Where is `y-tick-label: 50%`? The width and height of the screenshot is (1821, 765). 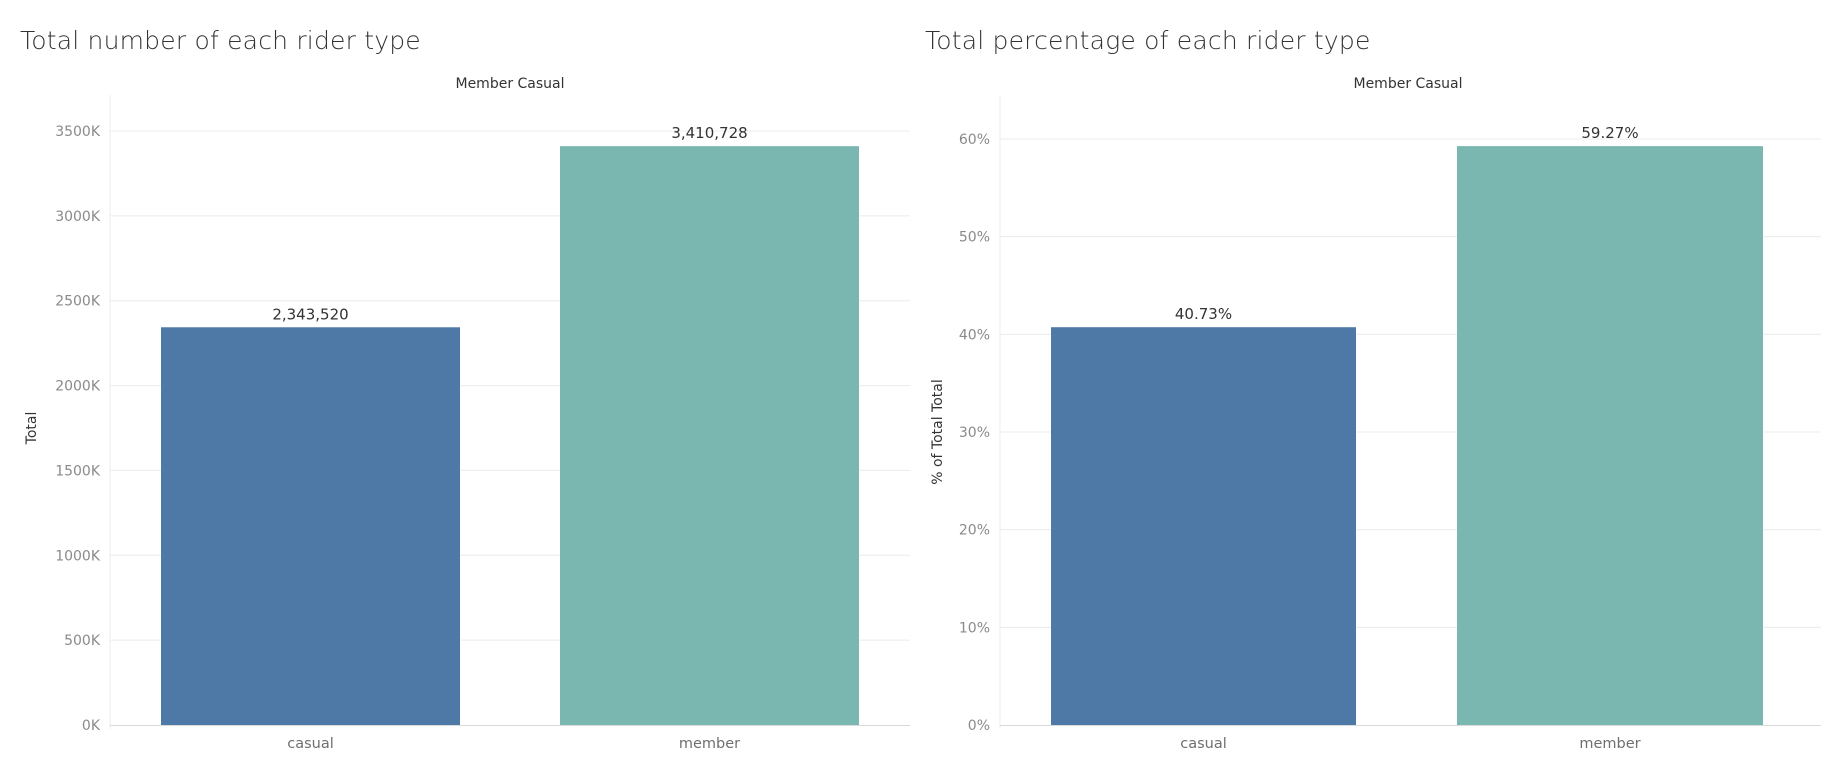 y-tick-label: 50% is located at coordinates (974, 238).